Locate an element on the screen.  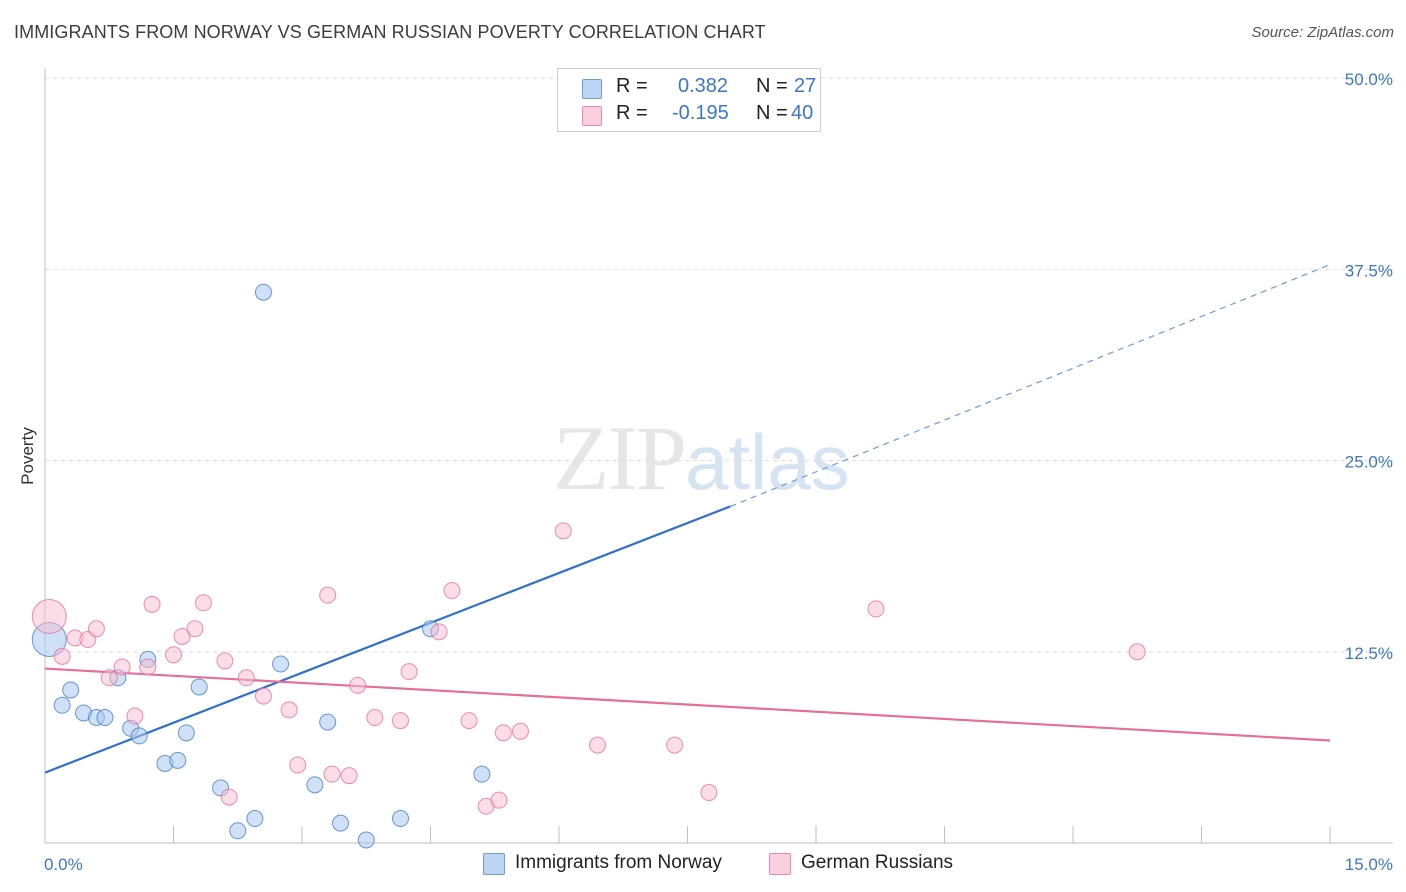
bottom-legend-label: German Russians is located at coordinates (877, 862).